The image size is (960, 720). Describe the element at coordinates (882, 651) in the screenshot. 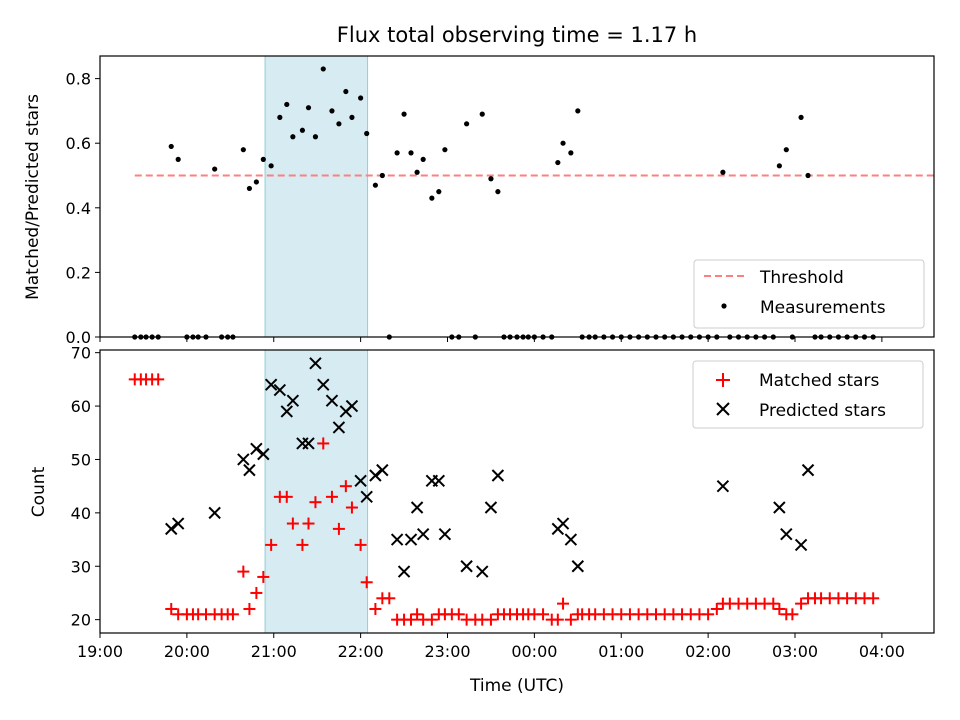

I see `x-tick-label: 04:00` at that location.